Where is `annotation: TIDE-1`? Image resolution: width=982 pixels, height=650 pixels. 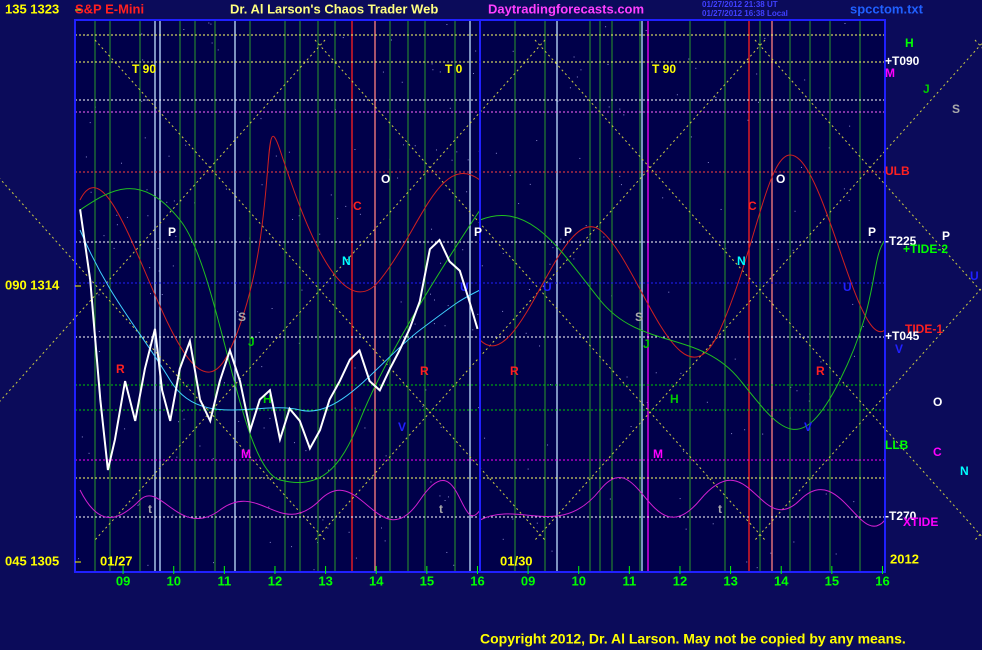 annotation: TIDE-1 is located at coordinates (924, 329).